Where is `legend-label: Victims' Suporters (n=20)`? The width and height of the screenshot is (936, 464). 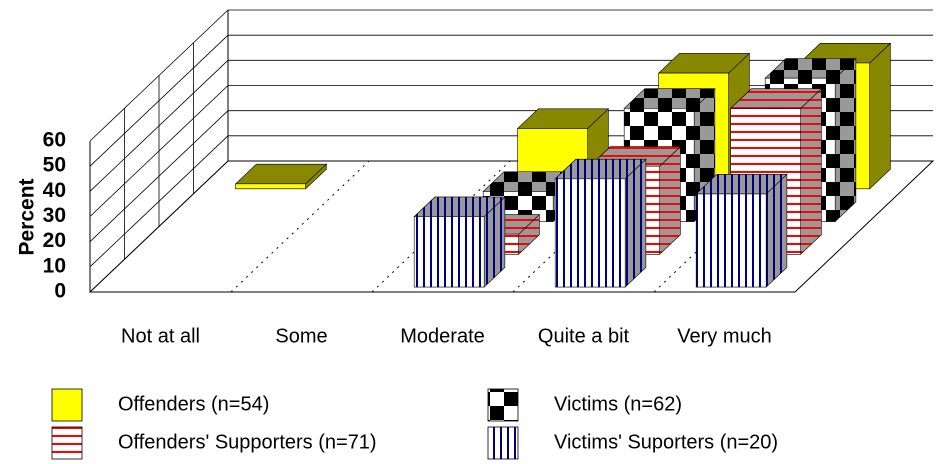 legend-label: Victims' Suporters (n=20) is located at coordinates (666, 442).